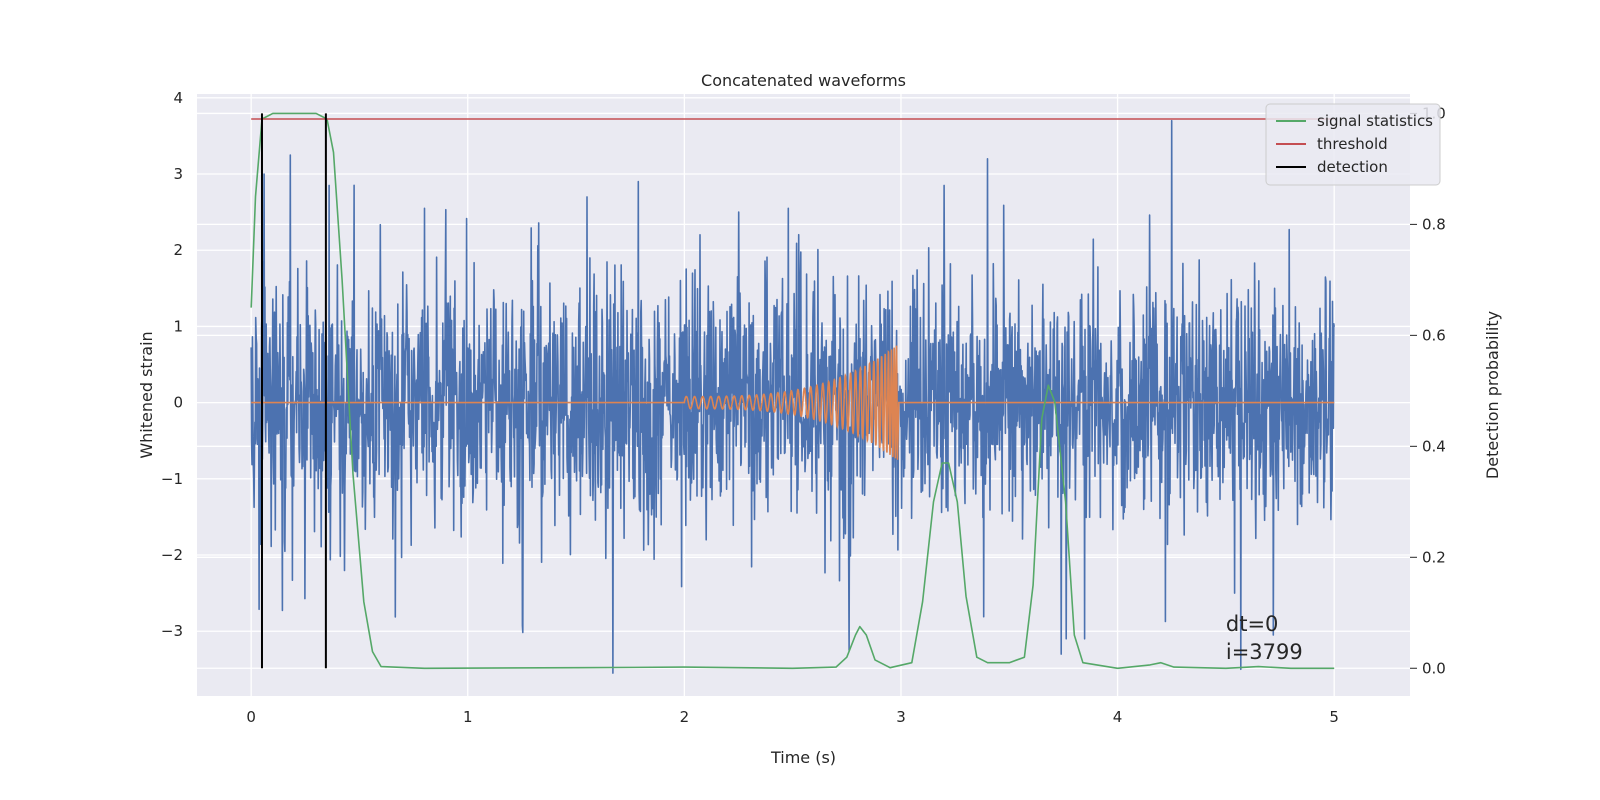  I want to click on legend-box, so click(1353, 144).